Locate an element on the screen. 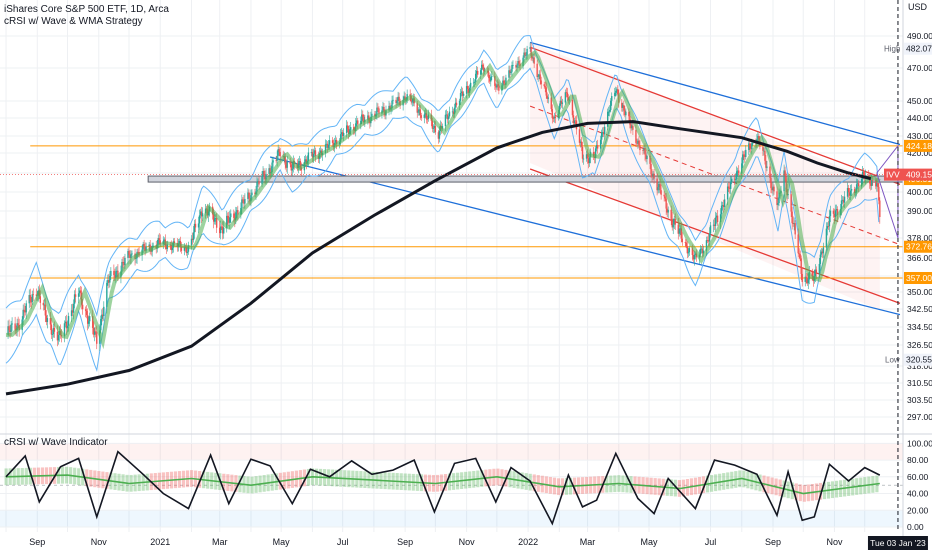 The image size is (932, 555). chart-title: iShares Core S&P 500 ETF, 1D, Arca is located at coordinates (86, 9).